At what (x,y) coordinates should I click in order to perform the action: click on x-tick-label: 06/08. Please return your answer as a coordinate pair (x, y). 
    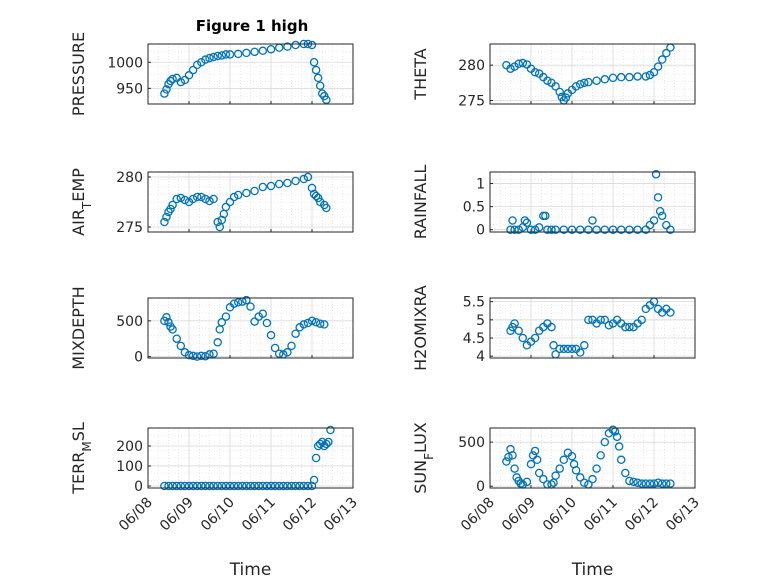
    Looking at the image, I should click on (478, 515).